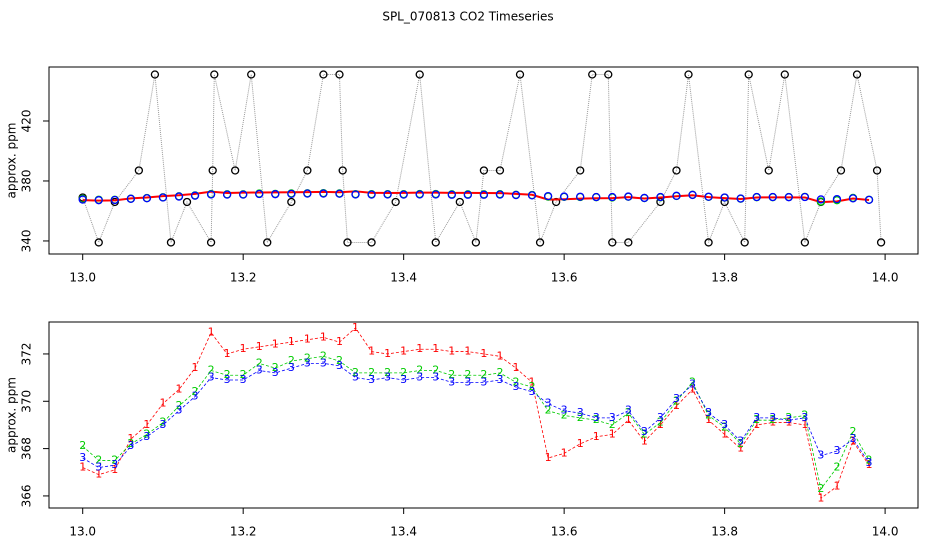 This screenshot has height=540, width=936. What do you see at coordinates (564, 532) in the screenshot?
I see `x-tick-label: 13.6` at bounding box center [564, 532].